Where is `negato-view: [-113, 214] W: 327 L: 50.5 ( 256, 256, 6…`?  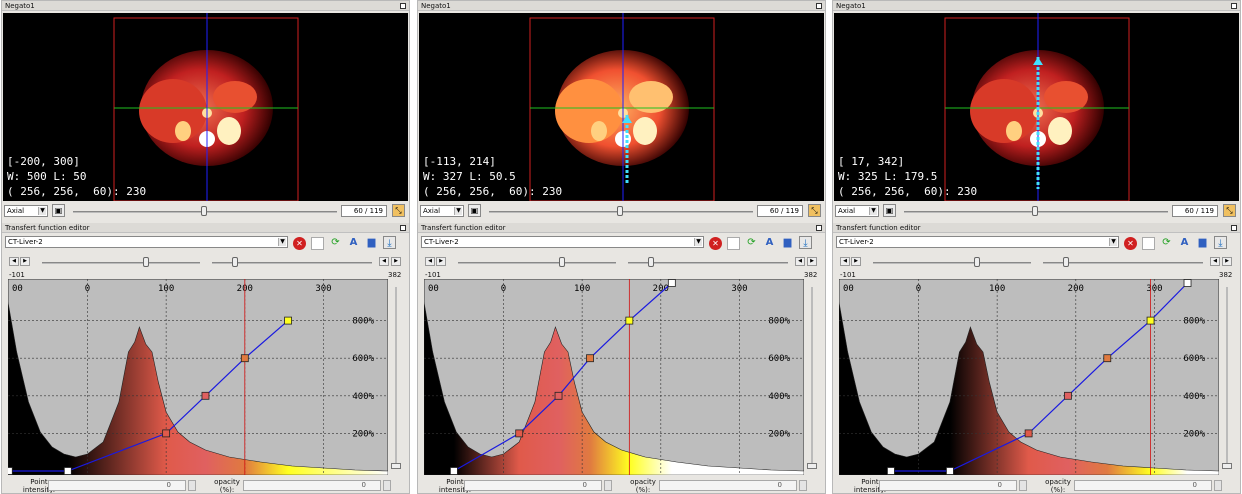
negato-view: [-113, 214] W: 327 L: 50.5 ( 256, 256, 6… is located at coordinates (621, 107).